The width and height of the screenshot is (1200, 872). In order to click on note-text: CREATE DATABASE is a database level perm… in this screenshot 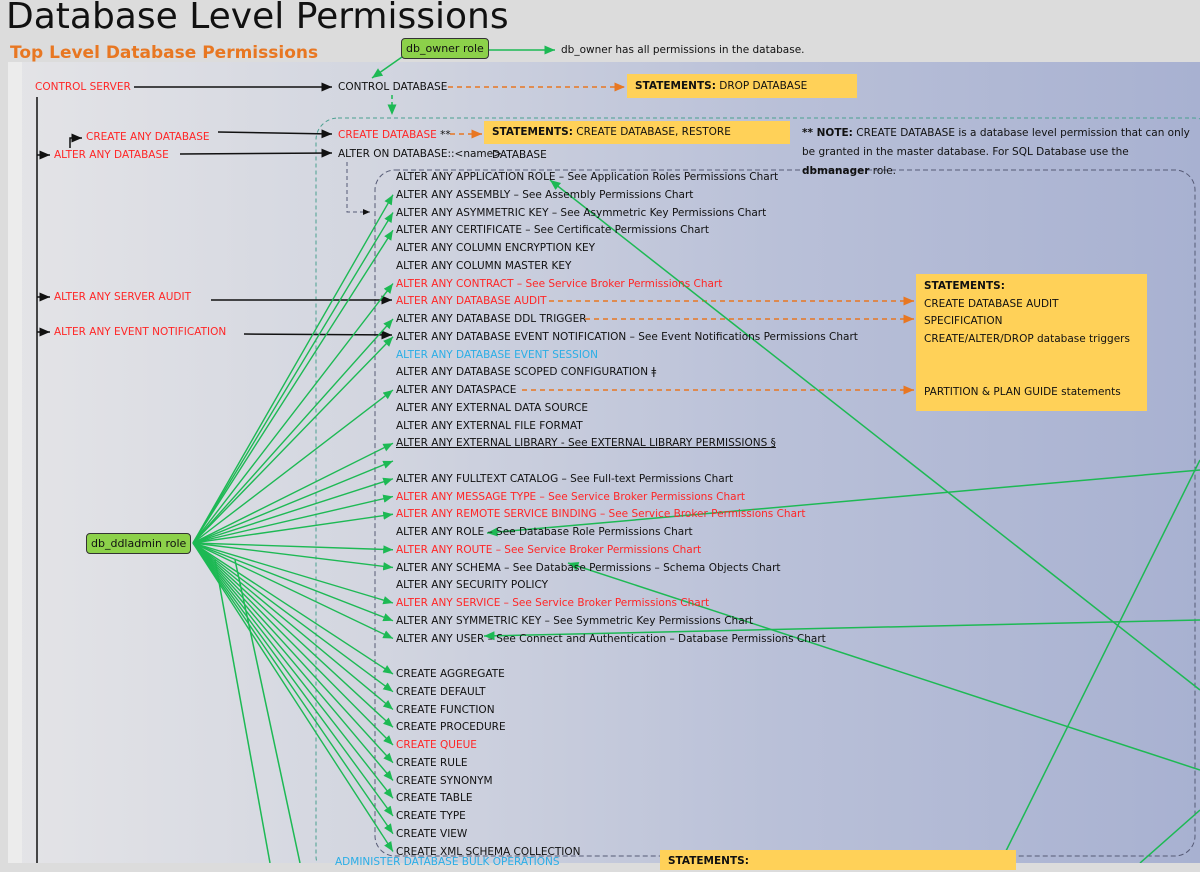, I will do `click(996, 142)`.